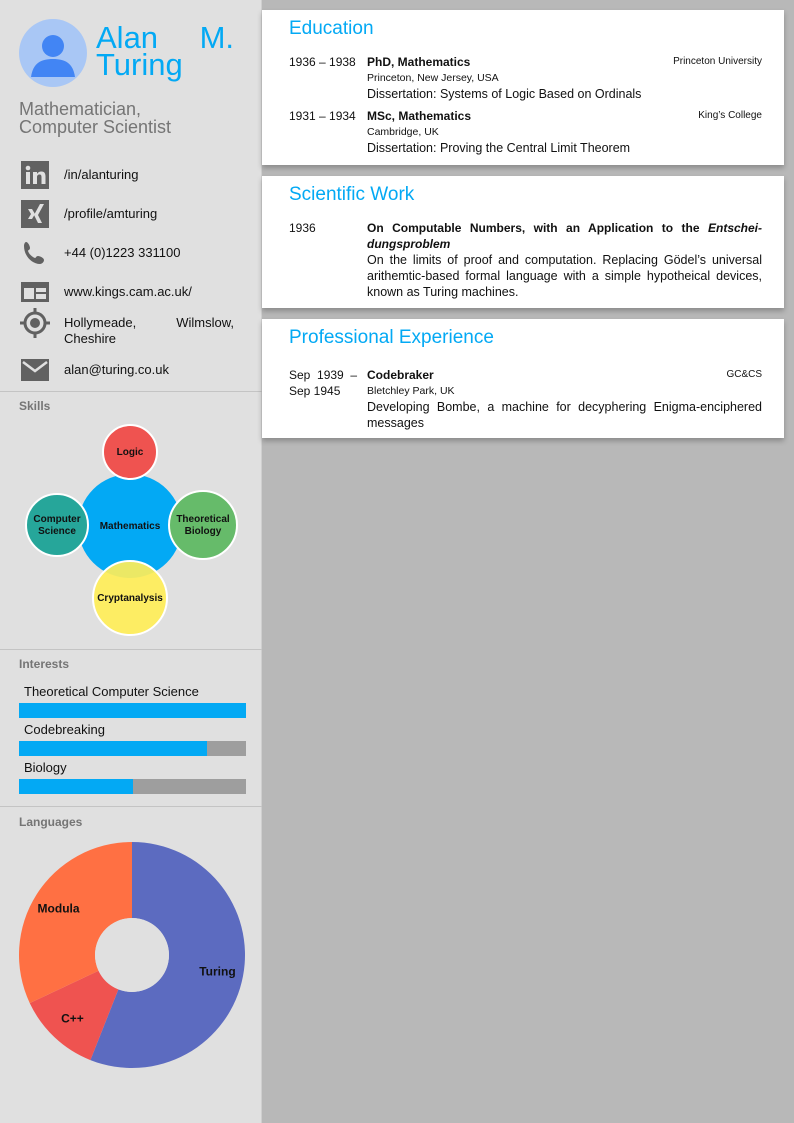 Image resolution: width=794 pixels, height=1123 pixels. Describe the element at coordinates (111, 691) in the screenshot. I see `interest-label: Theoretical Computer Science` at that location.